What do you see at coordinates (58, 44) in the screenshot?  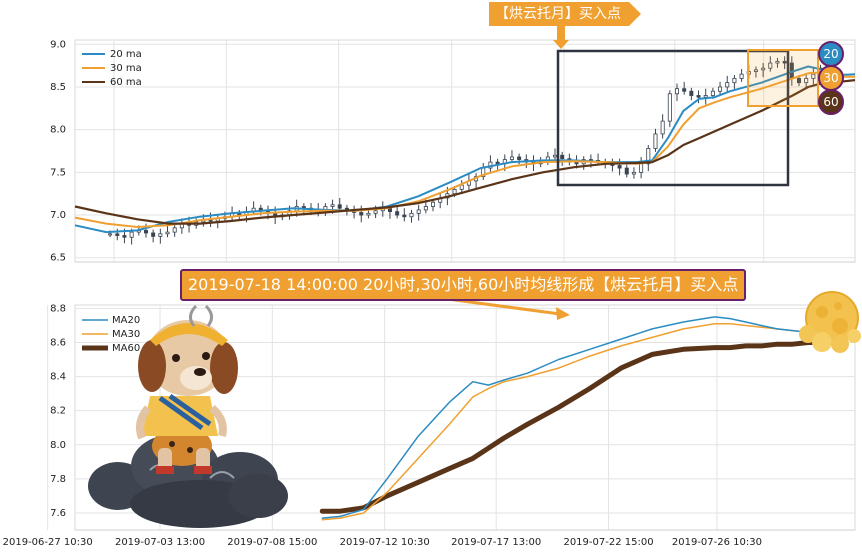 I see `top-y-tick-label: 9.0` at bounding box center [58, 44].